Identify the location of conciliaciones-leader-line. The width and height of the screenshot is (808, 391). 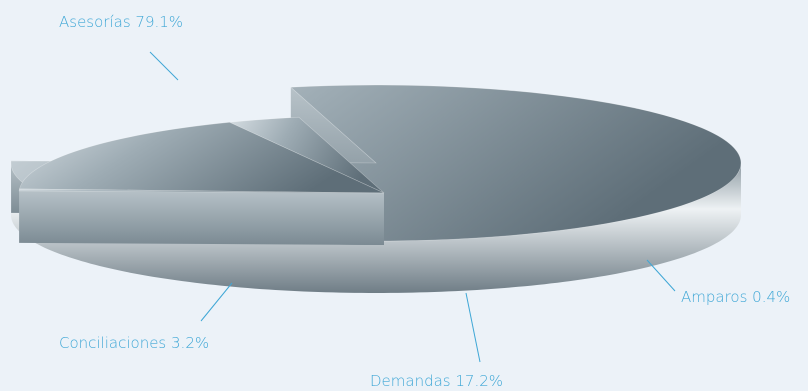
(216, 302).